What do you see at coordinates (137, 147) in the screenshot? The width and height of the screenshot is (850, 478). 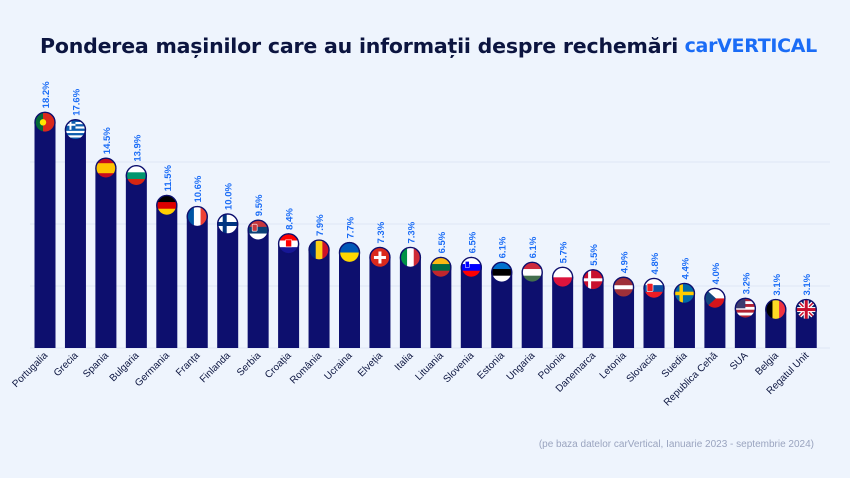 I see `value-label-Bulgaria: 13.9%` at bounding box center [137, 147].